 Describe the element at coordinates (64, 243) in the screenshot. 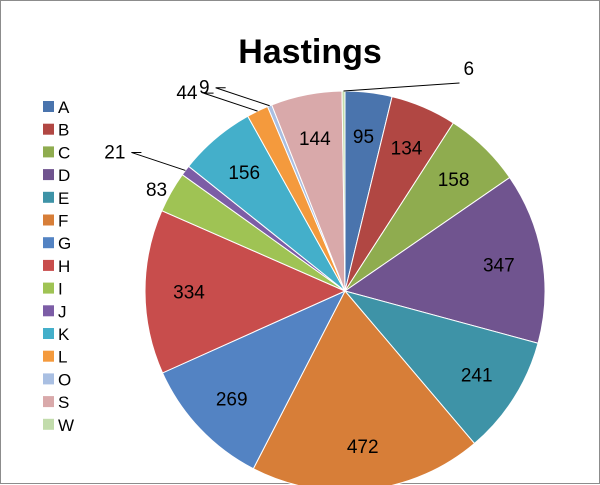

I see `legend-label-g: G` at that location.